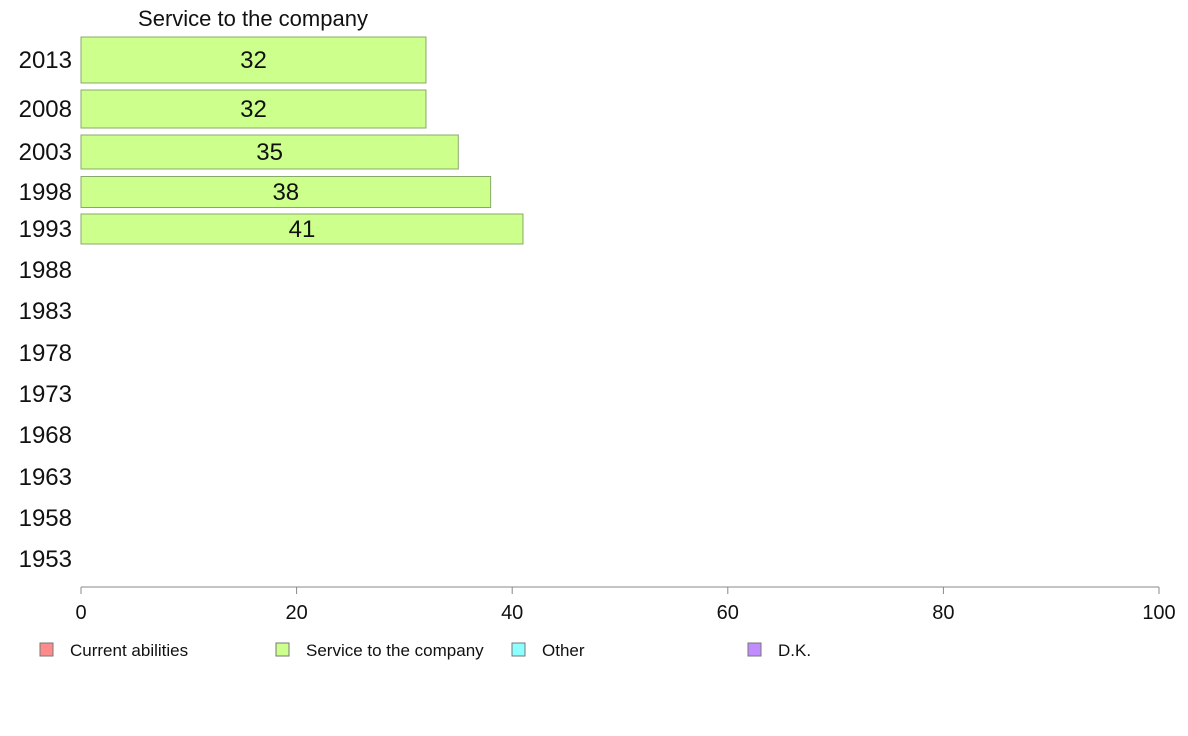 This screenshot has width=1188, height=736. I want to click on category-label: 1983, so click(45, 311).